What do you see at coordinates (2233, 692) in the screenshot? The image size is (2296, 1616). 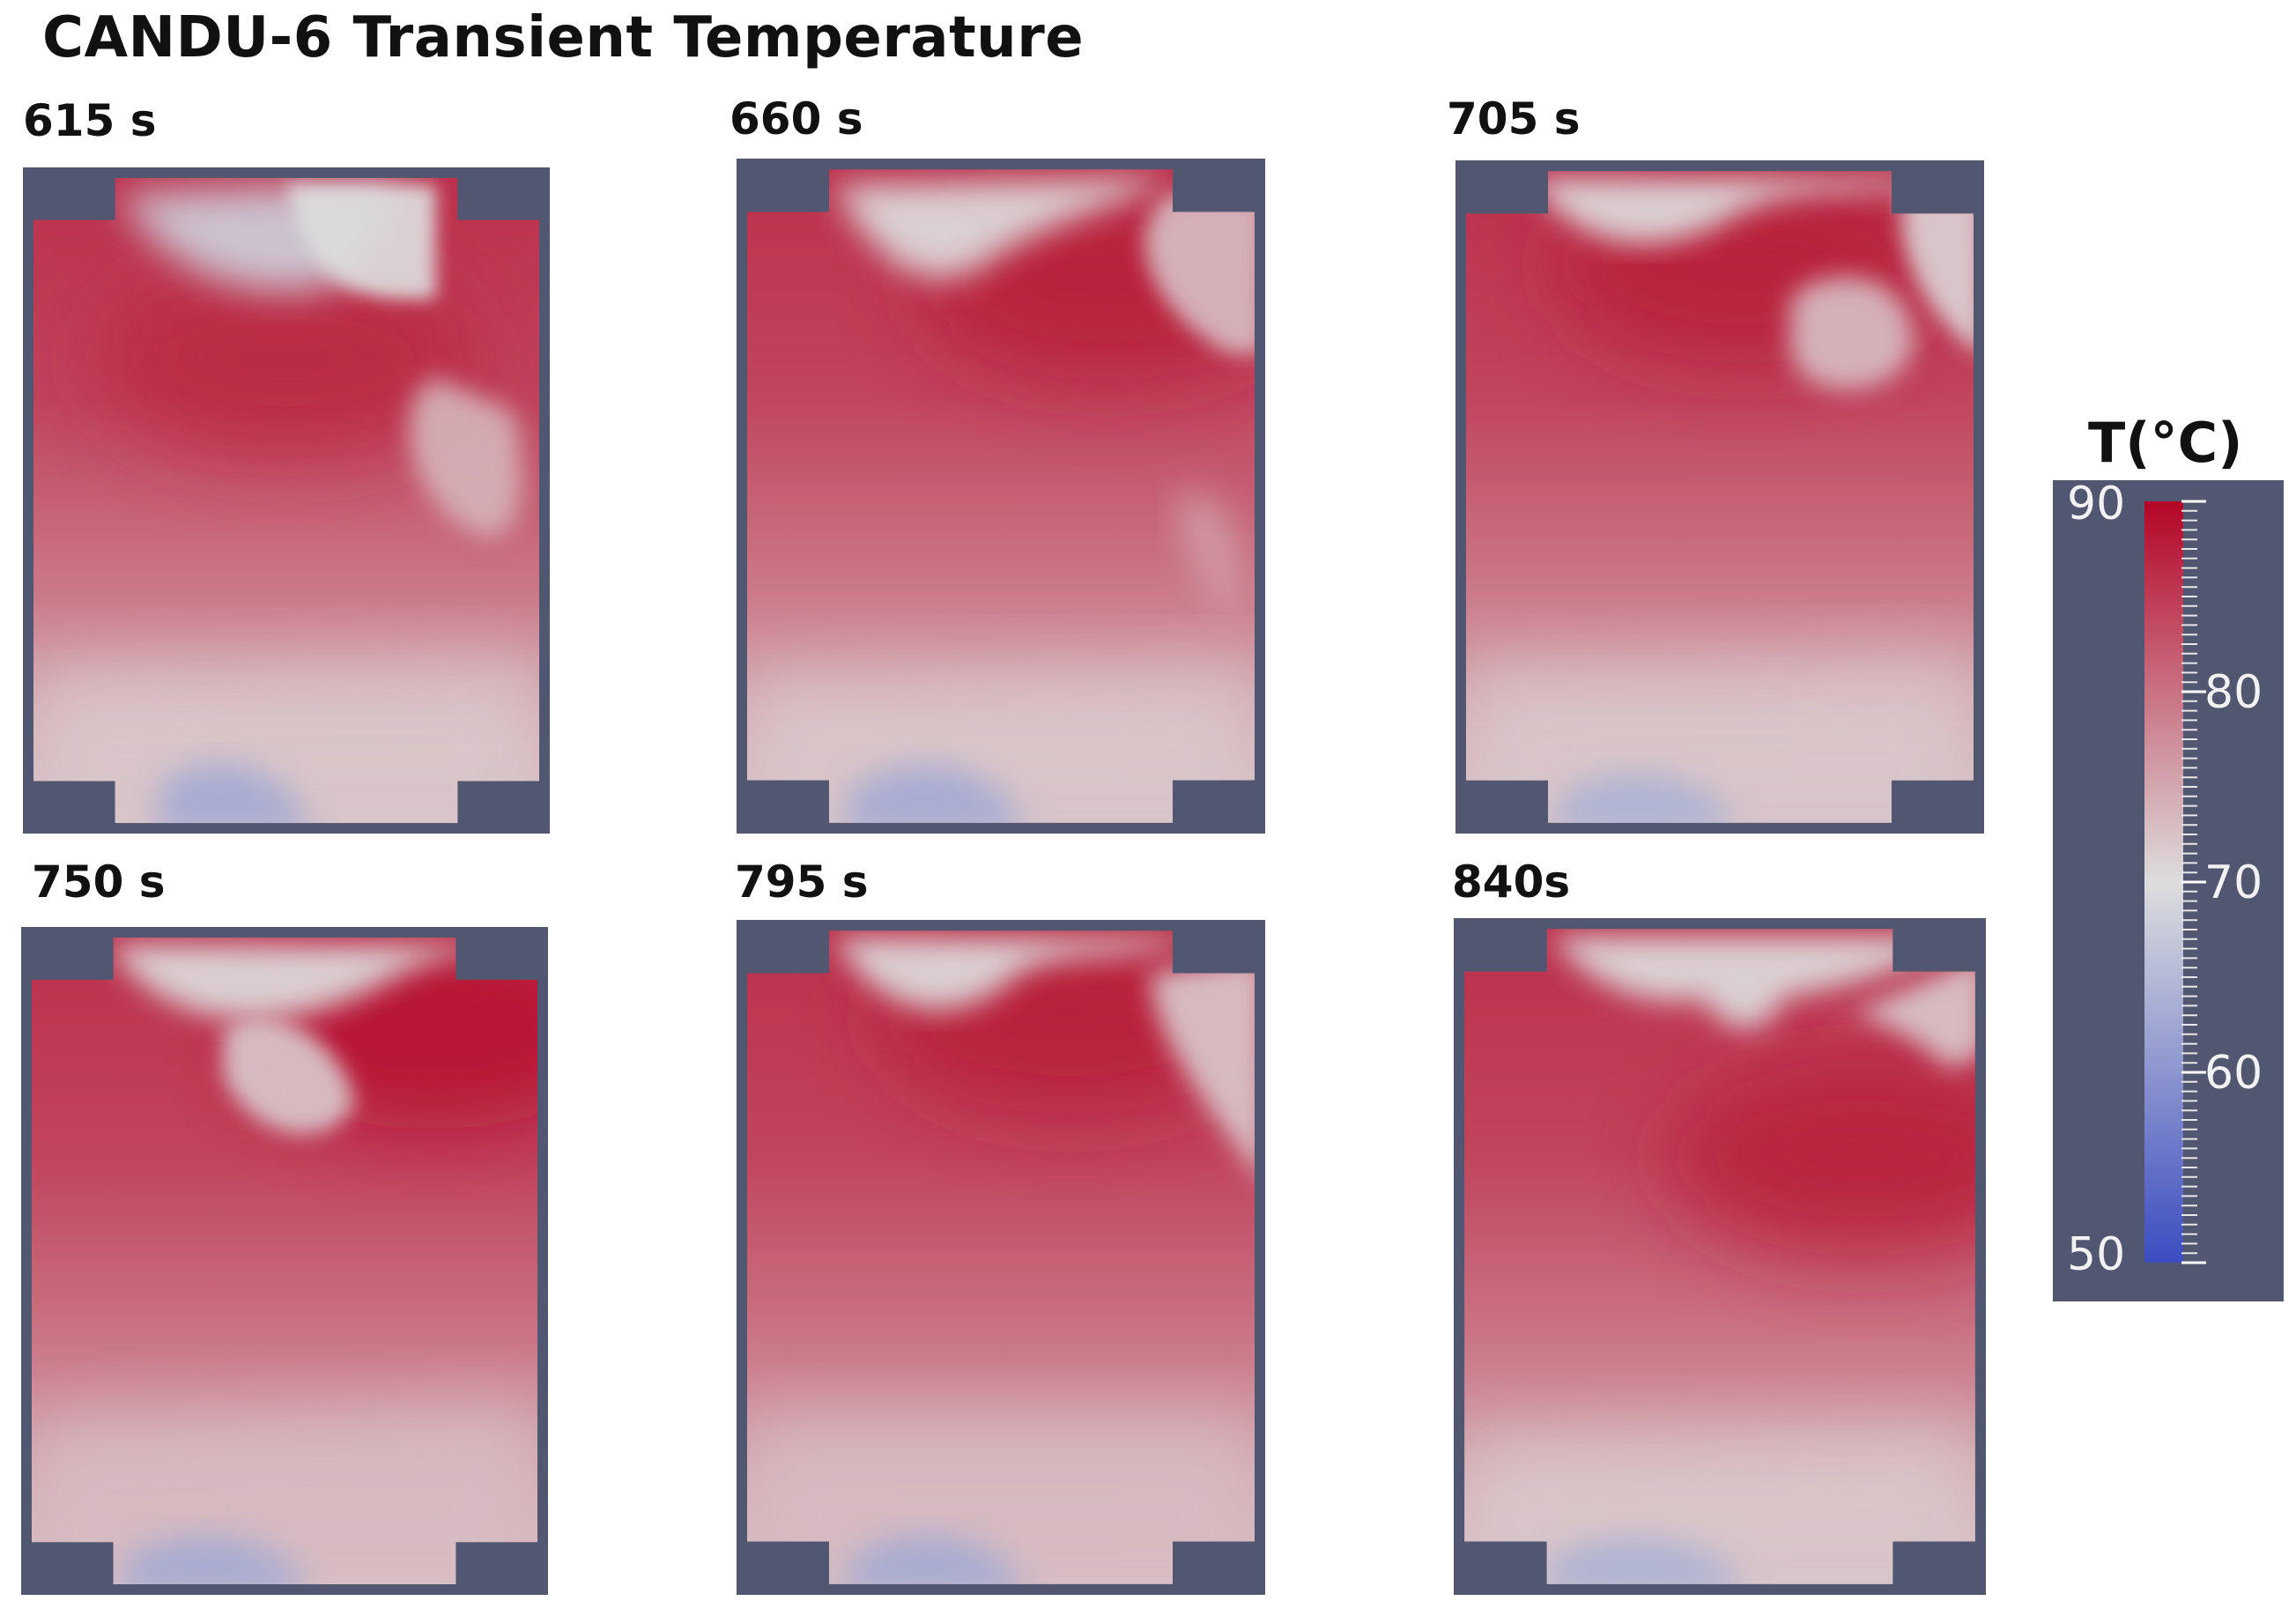 I see `colorbar-tick-label: 80` at bounding box center [2233, 692].